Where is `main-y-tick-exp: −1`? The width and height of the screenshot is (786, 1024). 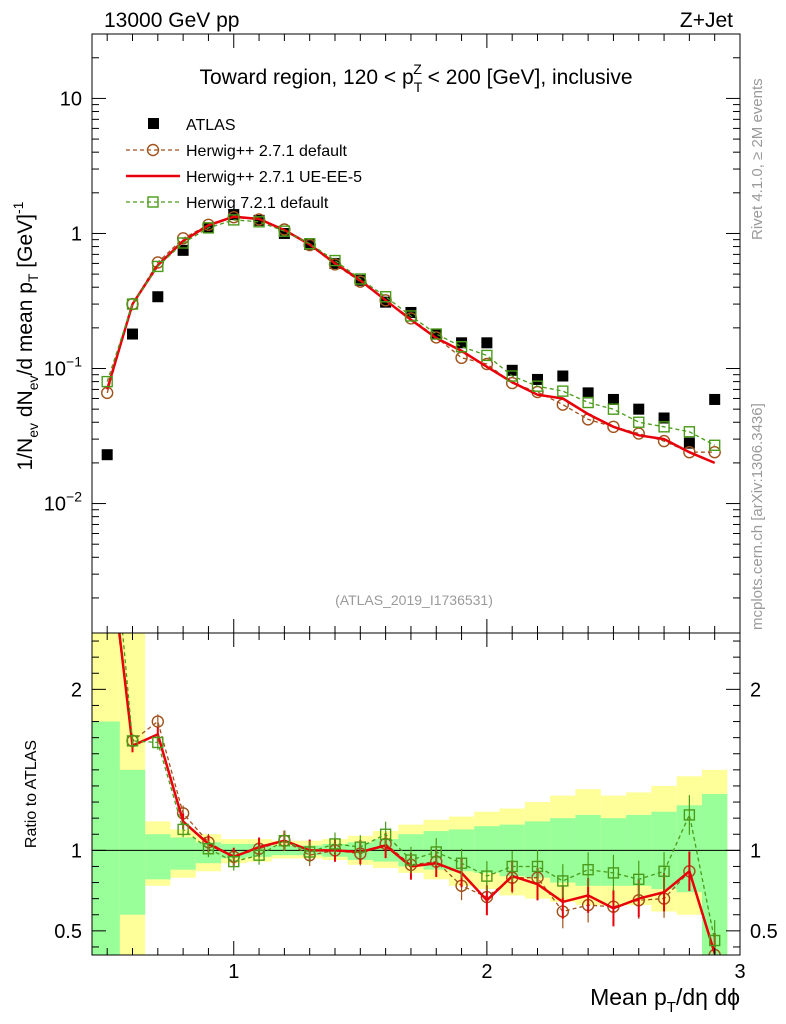 main-y-tick-exp: −1 is located at coordinates (74, 362).